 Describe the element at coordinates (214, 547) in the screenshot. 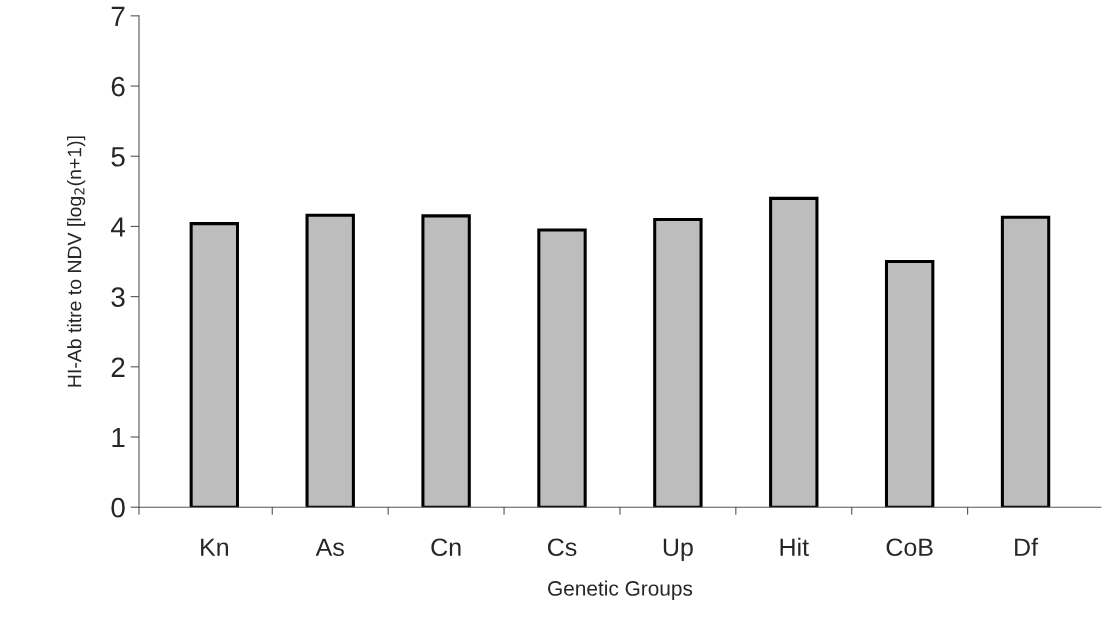

I see `x-tick-label: Kn` at that location.